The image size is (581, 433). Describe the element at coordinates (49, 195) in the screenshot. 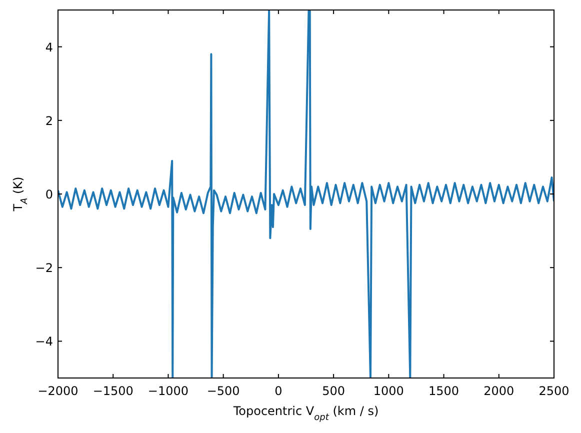

I see `y-tick-label: 0` at that location.